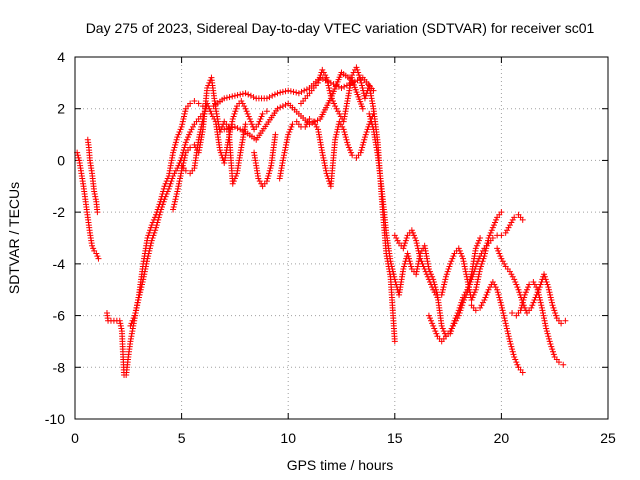 Image resolution: width=640 pixels, height=480 pixels. I want to click on y-tick-label: 4, so click(61, 57).